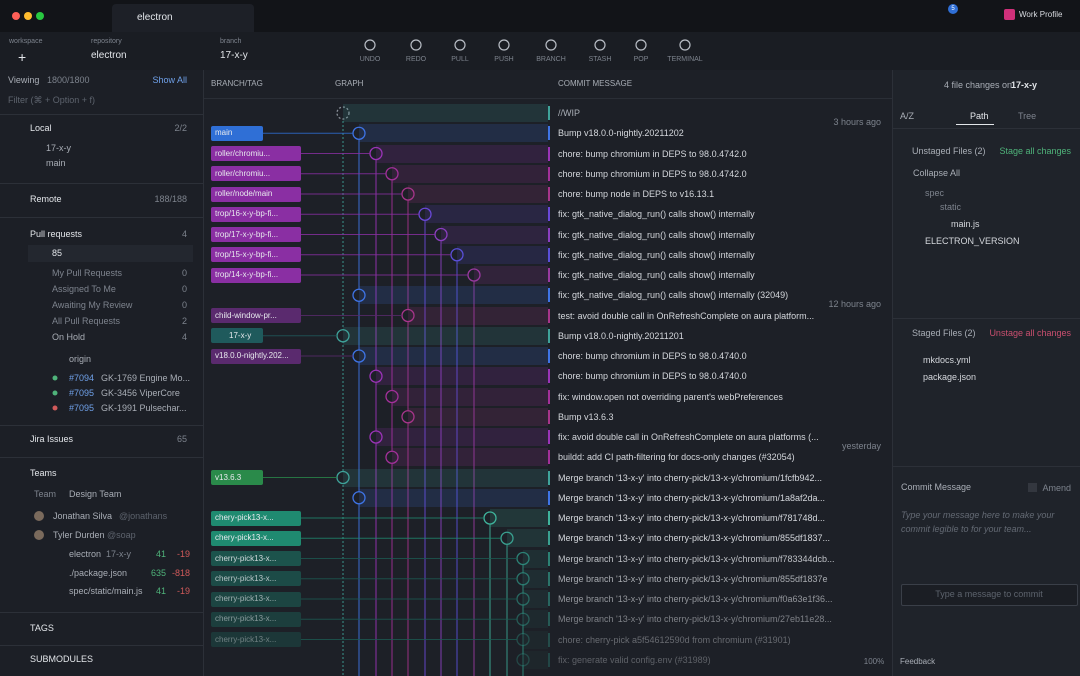 This screenshot has width=1080, height=676. I want to click on toolbar-action: POP, so click(641, 59).